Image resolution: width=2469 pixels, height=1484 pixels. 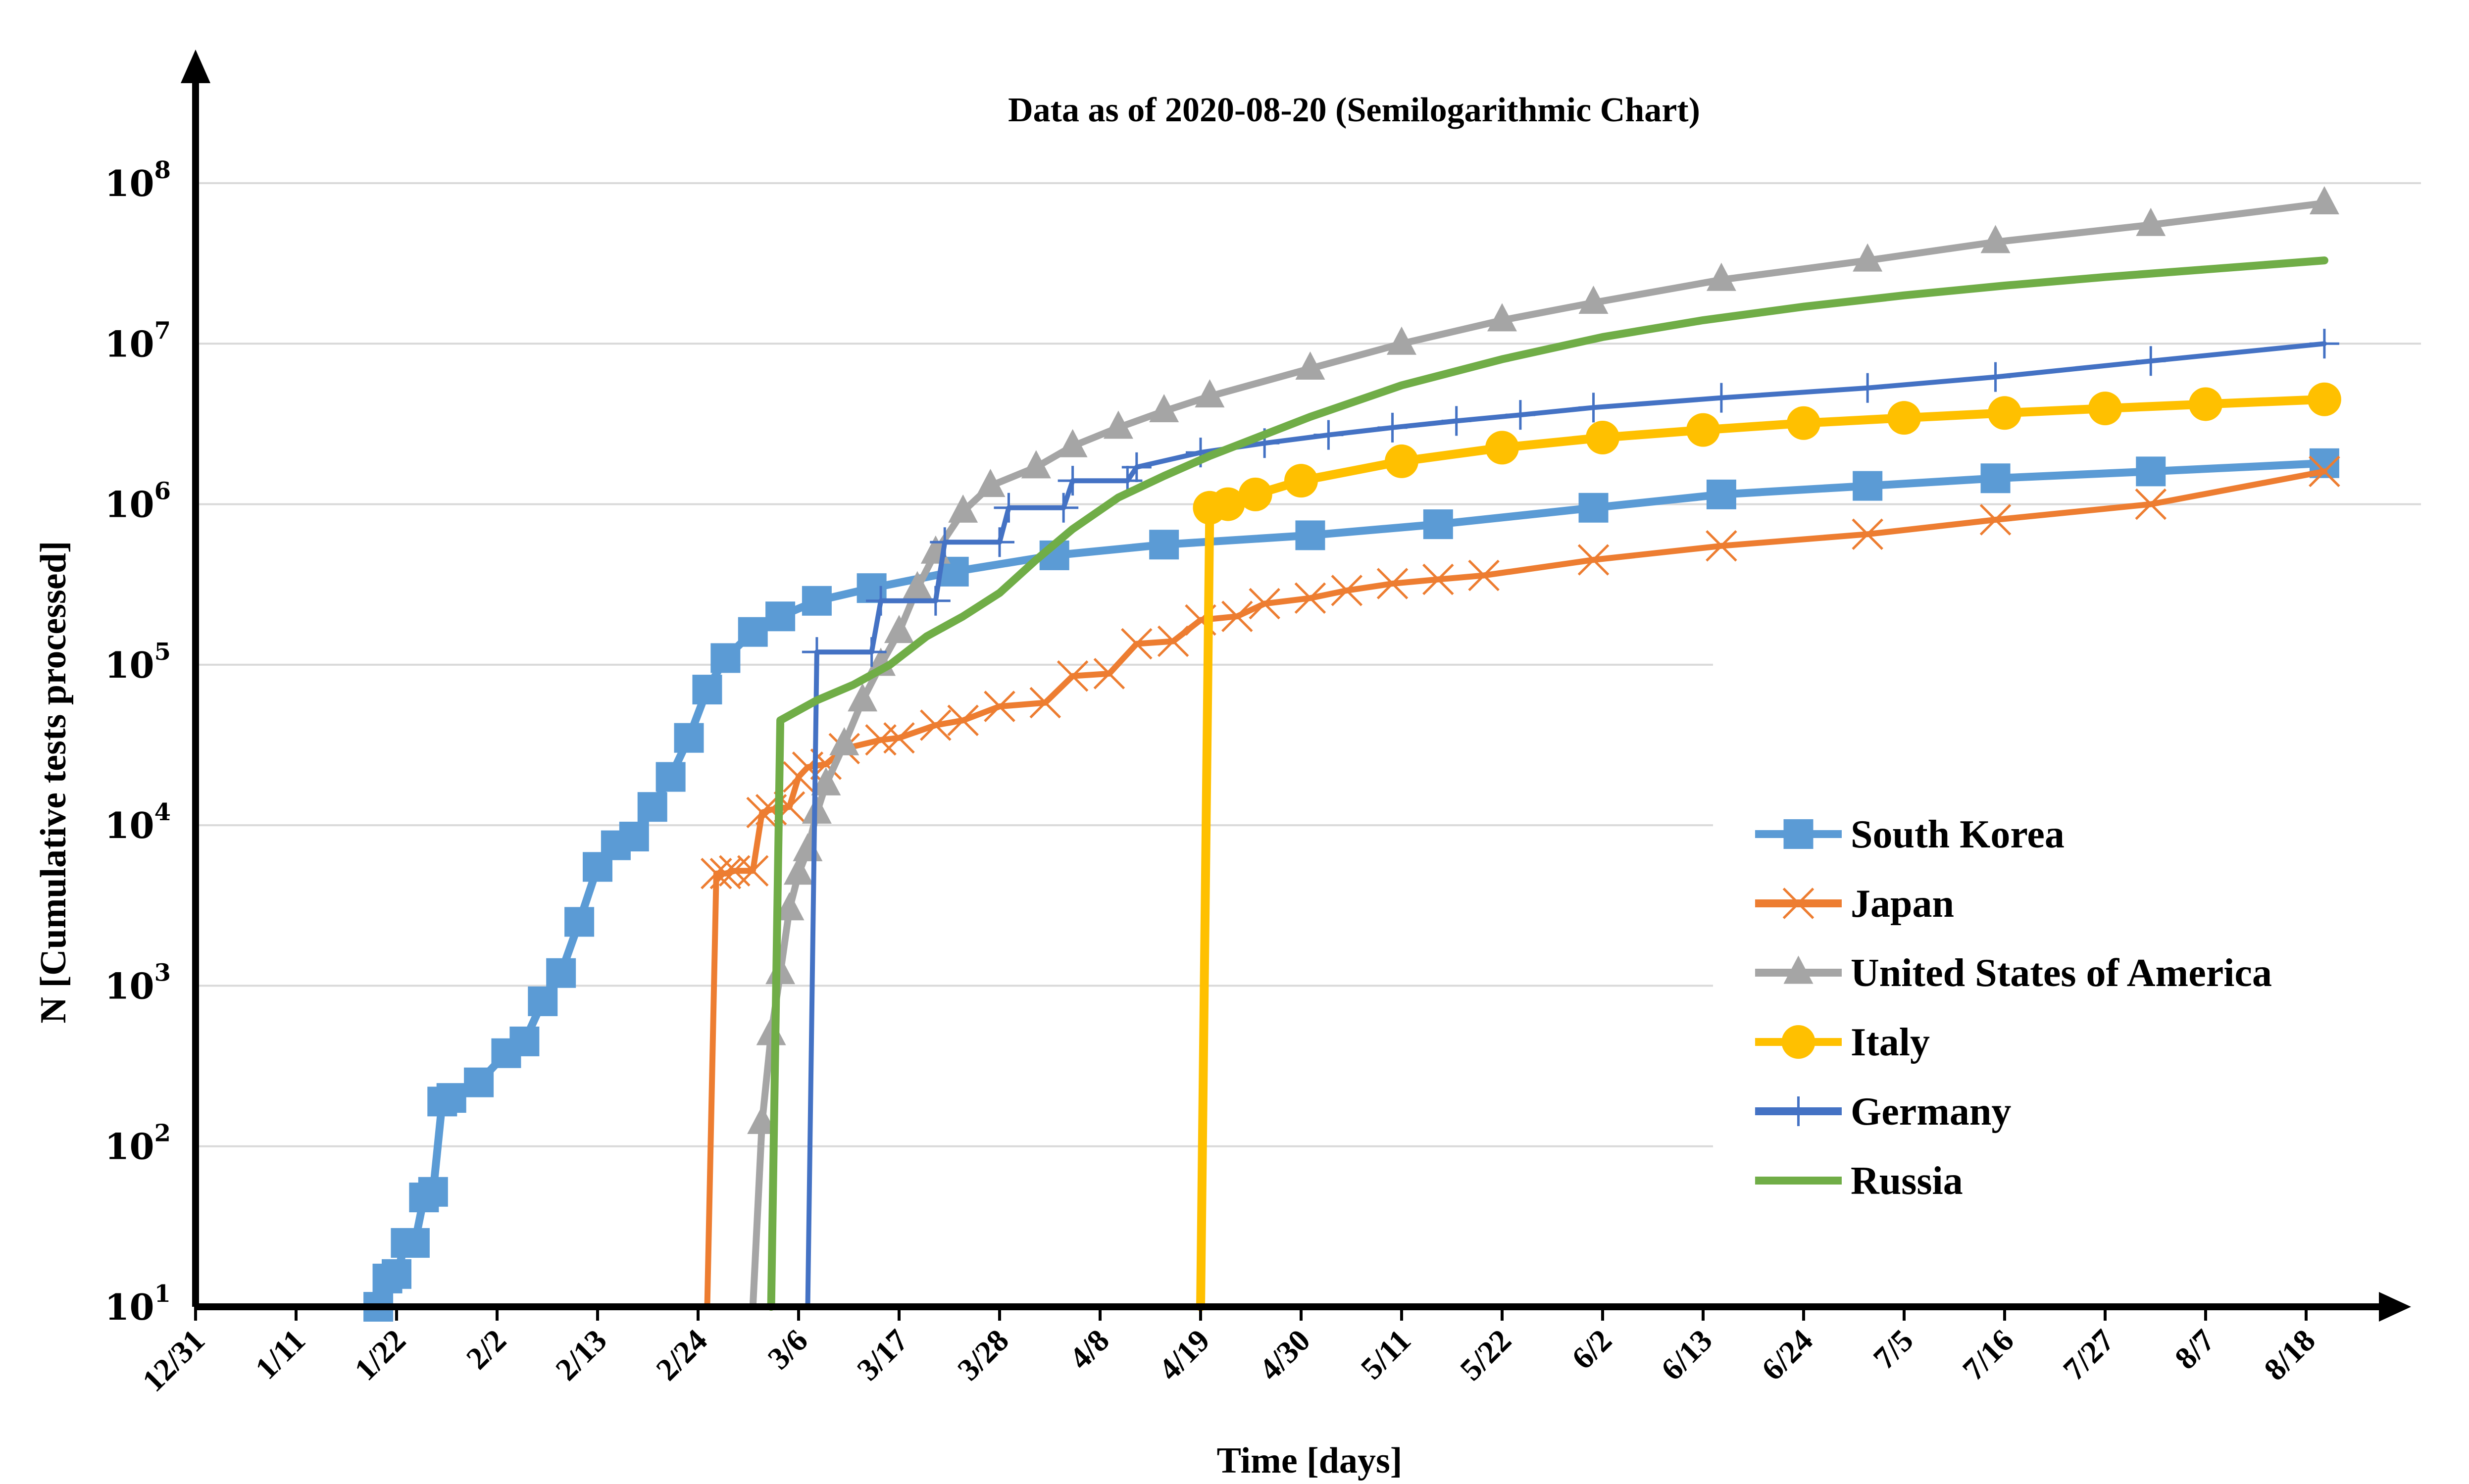 What do you see at coordinates (137, 1144) in the screenshot?
I see `y-tick-label: 102` at bounding box center [137, 1144].